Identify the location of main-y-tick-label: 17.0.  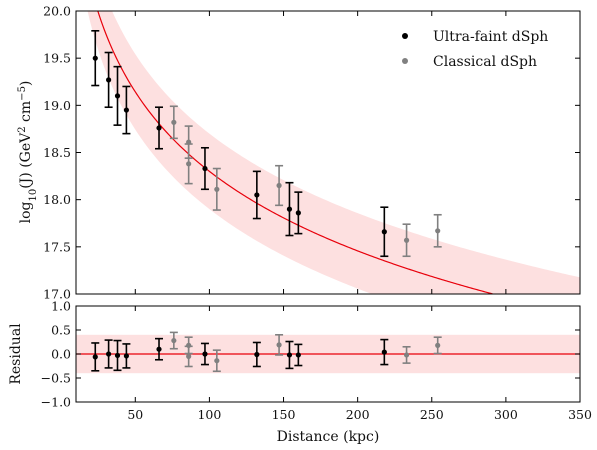
(57, 294).